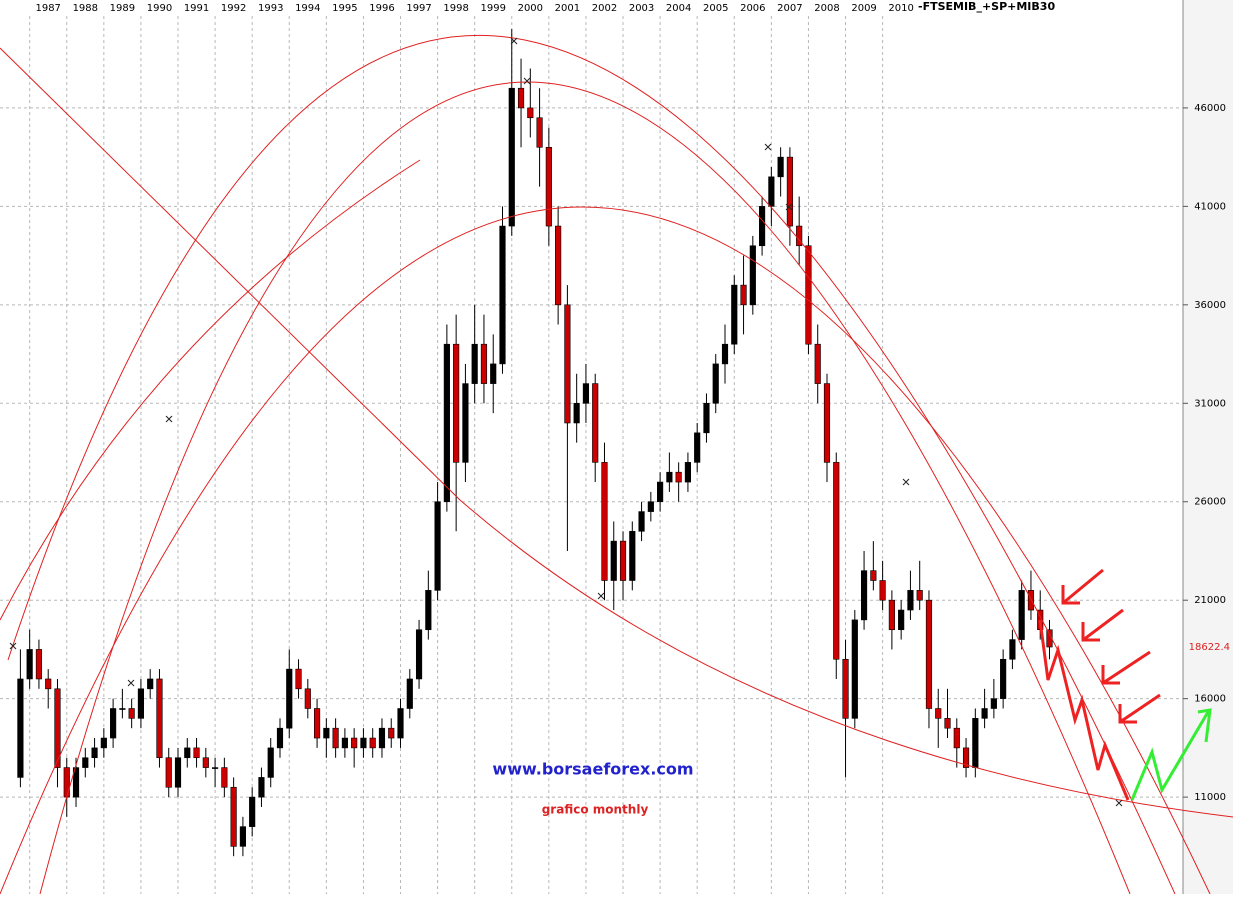 This screenshot has width=1233, height=898. Describe the element at coordinates (863, 8) in the screenshot. I see `x-tick-label: 2009` at that location.